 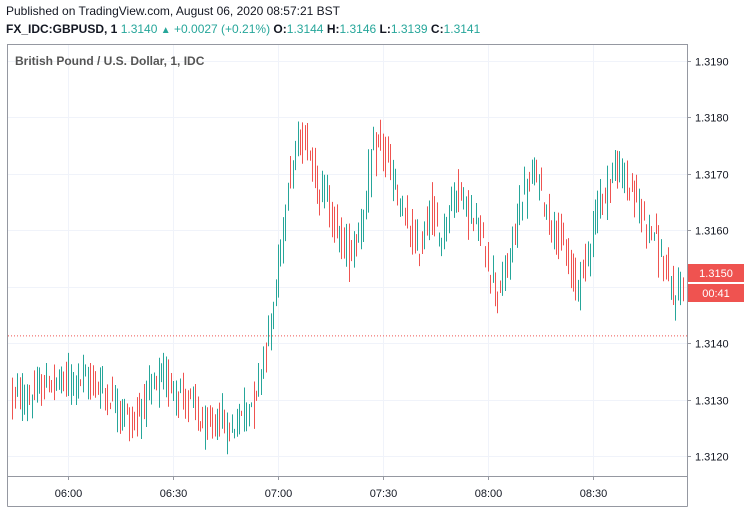 I want to click on y-tick-label: 1.3120, so click(x=712, y=458).